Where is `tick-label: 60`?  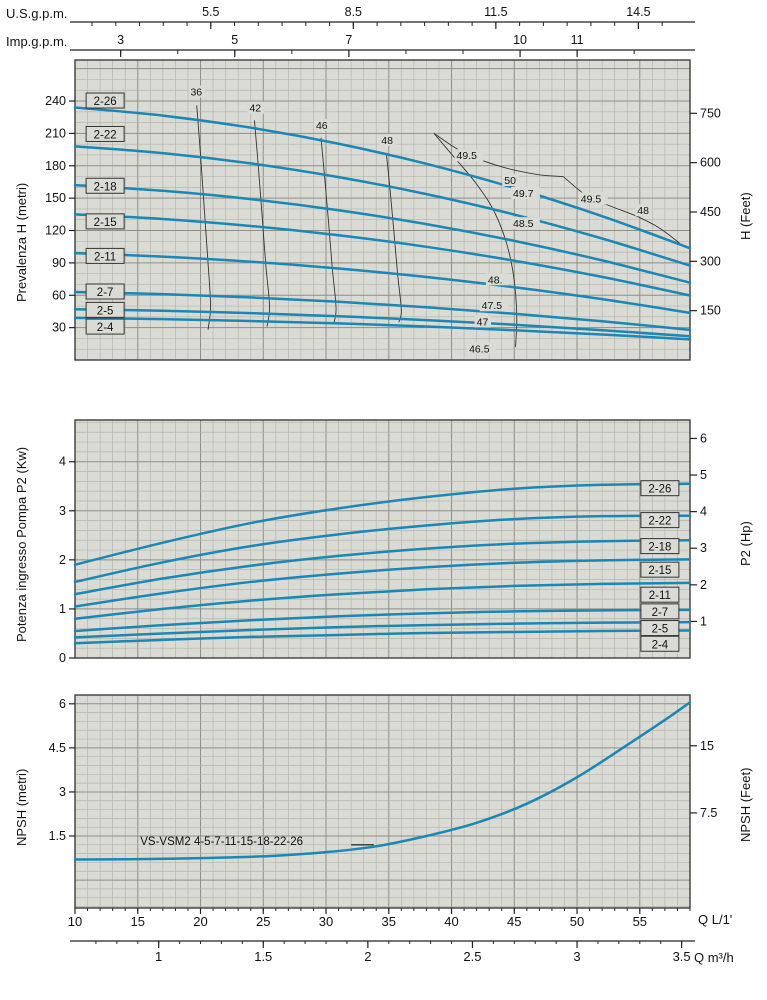
tick-label: 60 is located at coordinates (59, 295).